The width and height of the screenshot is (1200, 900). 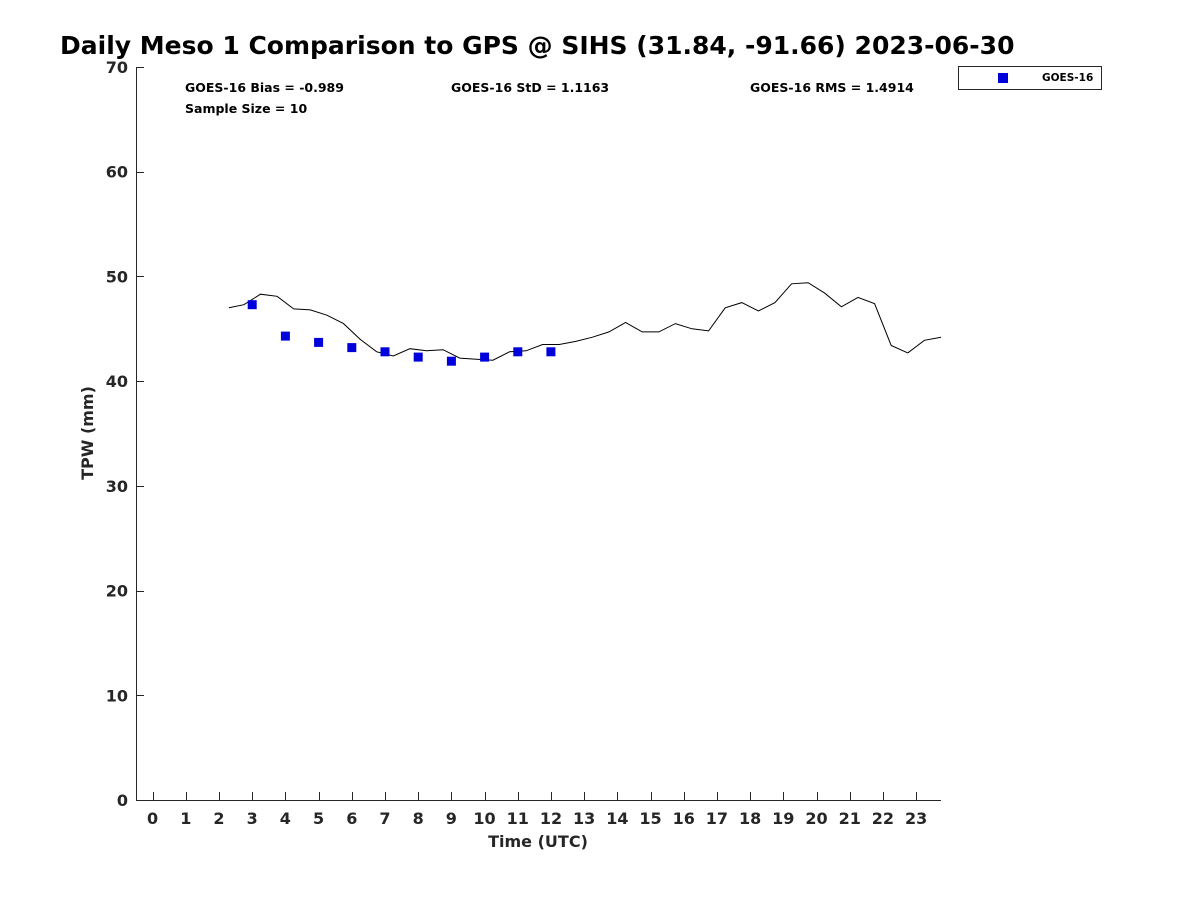 What do you see at coordinates (832, 87) in the screenshot?
I see `rms-annotation: GOES-16 RMS = 1.4914` at bounding box center [832, 87].